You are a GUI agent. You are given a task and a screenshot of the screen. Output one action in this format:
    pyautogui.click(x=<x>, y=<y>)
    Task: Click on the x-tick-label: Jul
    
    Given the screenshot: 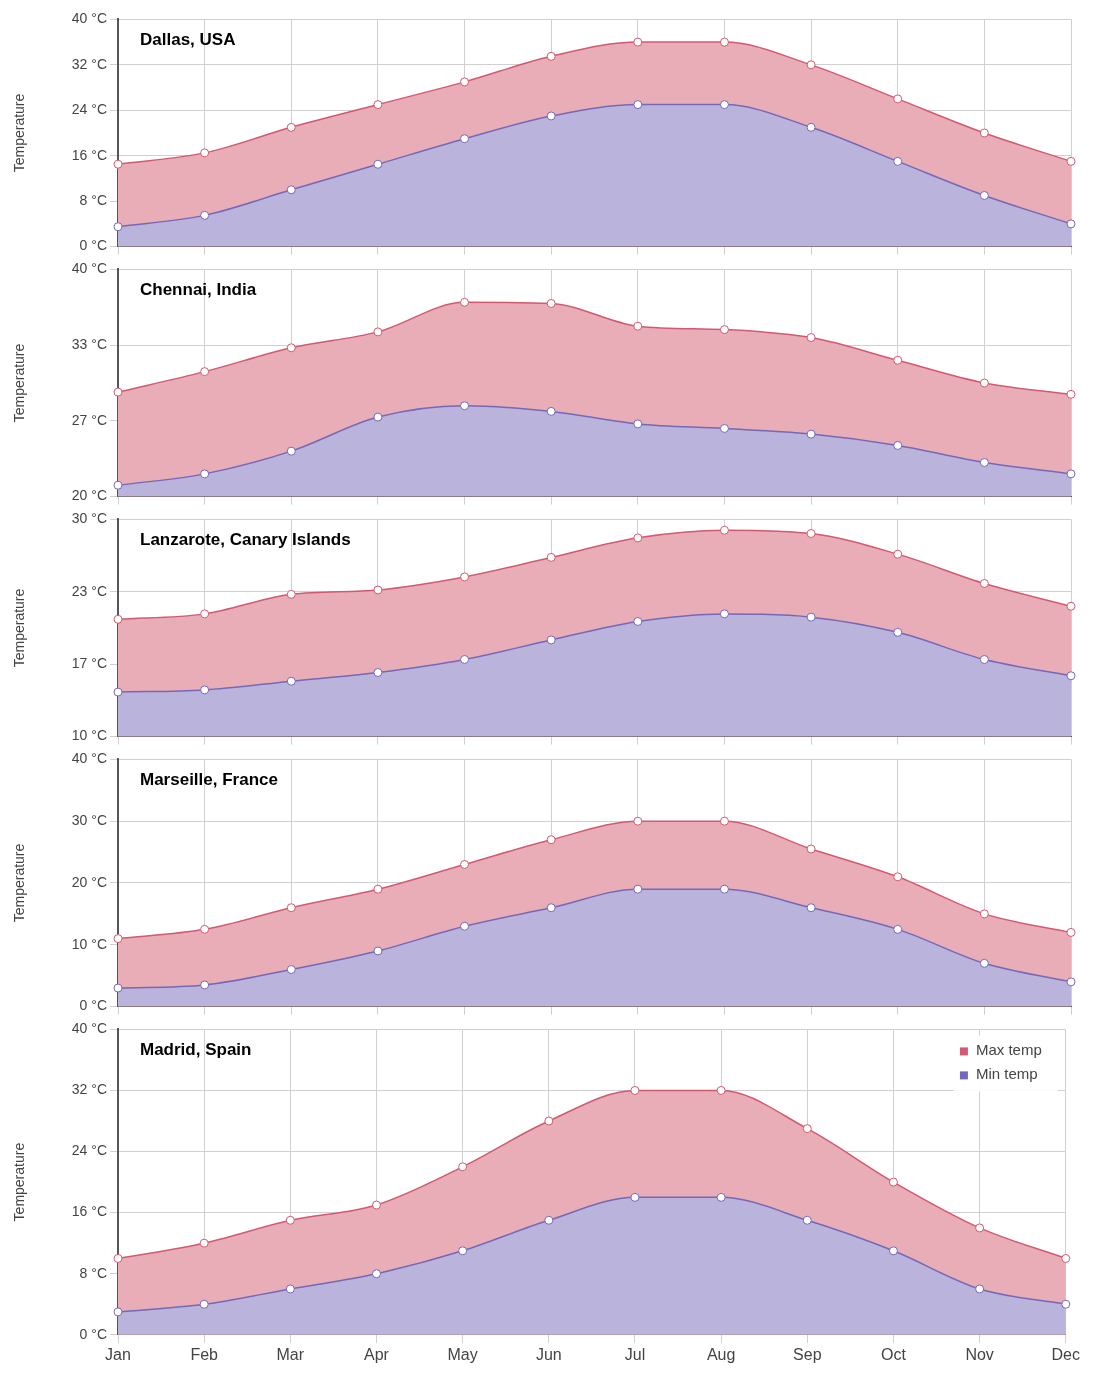 What is the action you would take?
    pyautogui.click(x=635, y=1354)
    